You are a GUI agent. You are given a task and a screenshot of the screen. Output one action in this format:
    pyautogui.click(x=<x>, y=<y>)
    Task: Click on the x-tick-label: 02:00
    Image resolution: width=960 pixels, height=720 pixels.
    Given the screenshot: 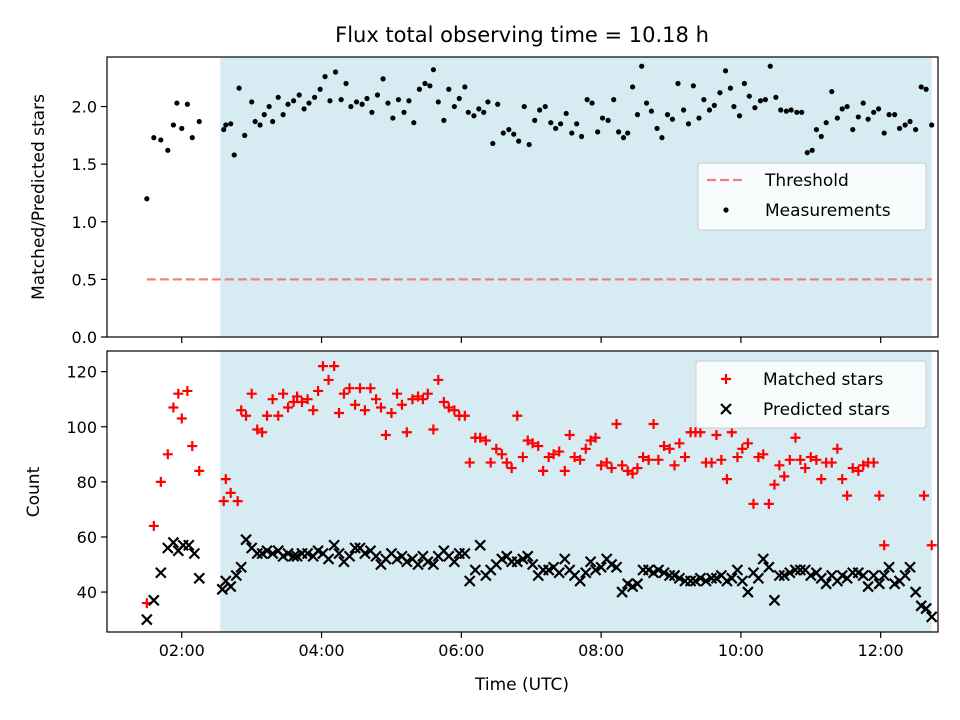 What is the action you would take?
    pyautogui.click(x=182, y=650)
    